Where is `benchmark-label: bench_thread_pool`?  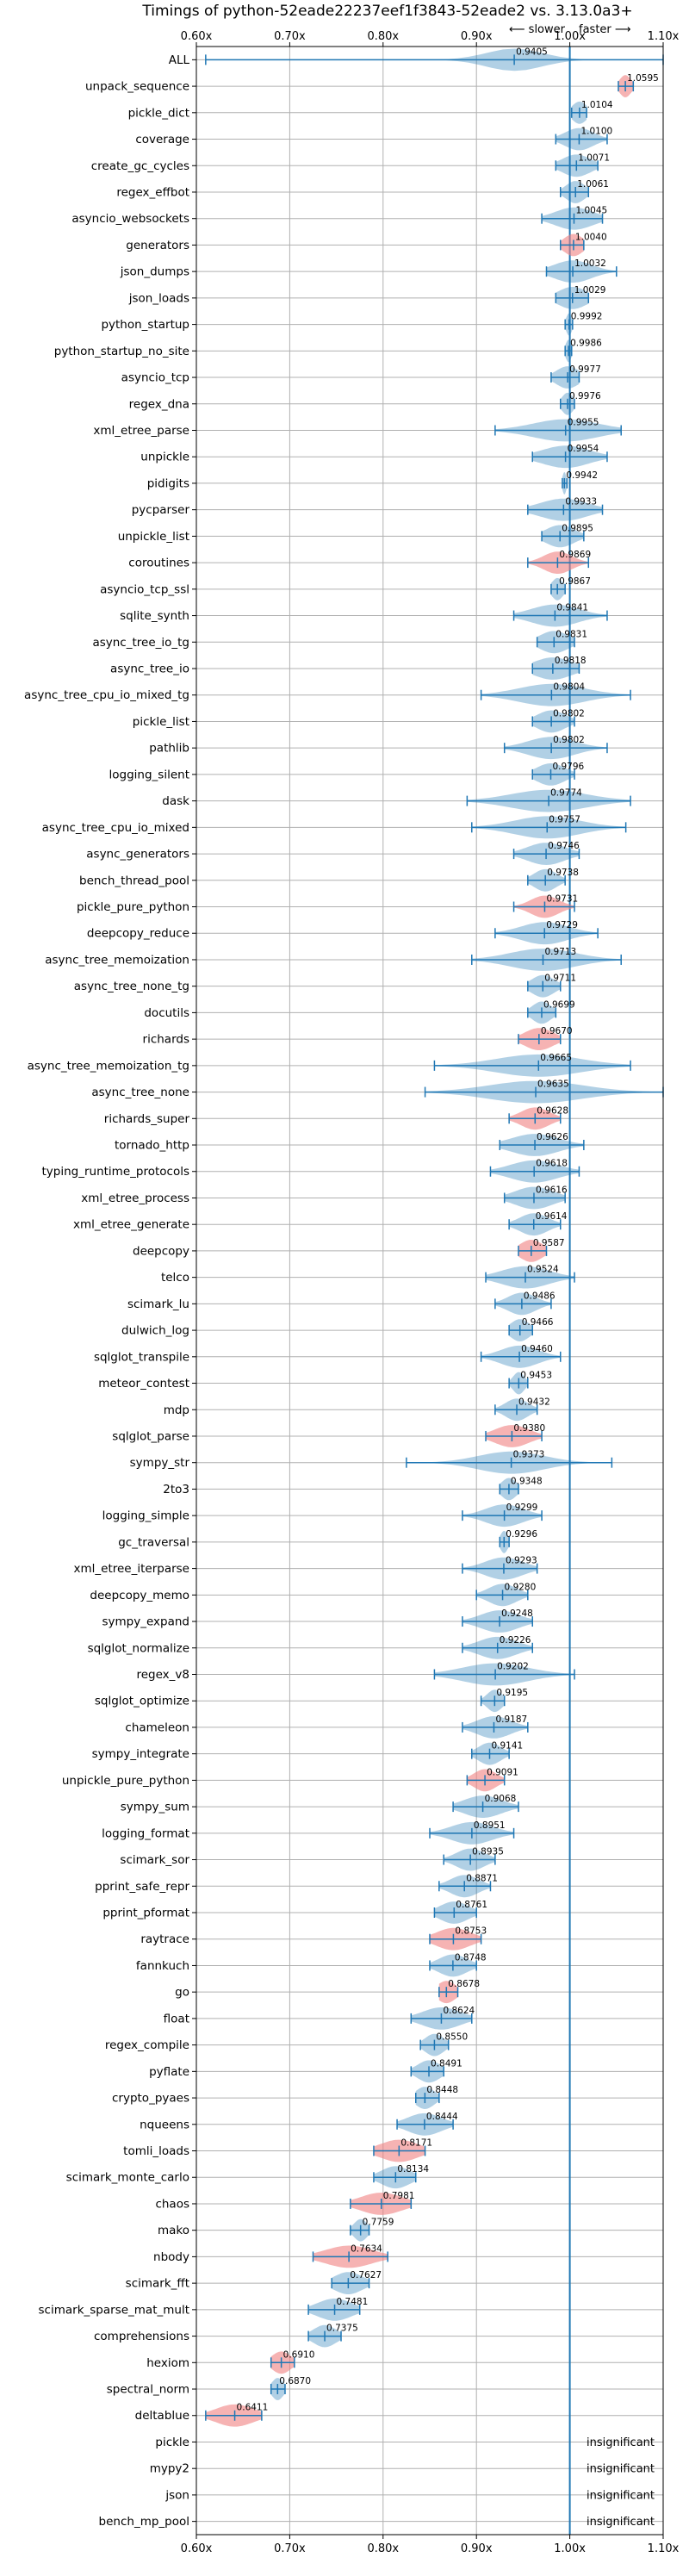 benchmark-label: bench_thread_pool is located at coordinates (134, 881).